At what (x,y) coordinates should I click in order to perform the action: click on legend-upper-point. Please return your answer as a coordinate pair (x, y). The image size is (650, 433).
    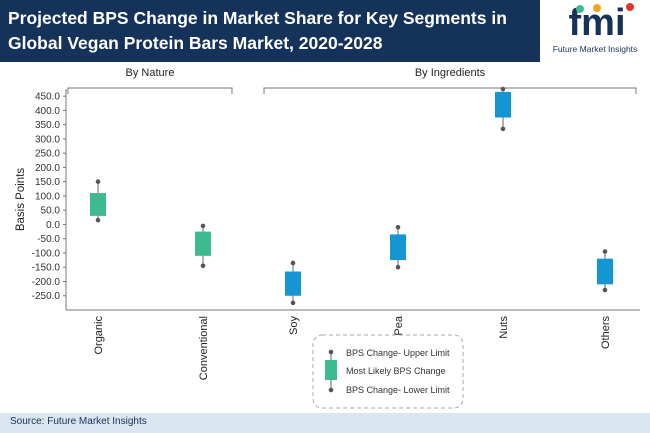
    Looking at the image, I should click on (331, 352).